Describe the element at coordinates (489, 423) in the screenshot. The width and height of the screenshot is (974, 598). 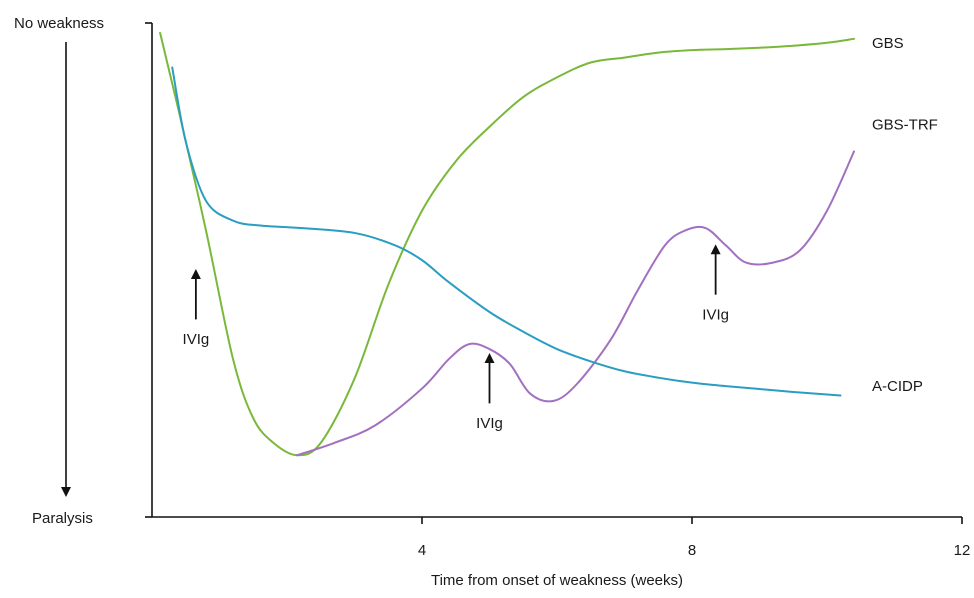
I see `ivig-label-2: IVIg` at that location.